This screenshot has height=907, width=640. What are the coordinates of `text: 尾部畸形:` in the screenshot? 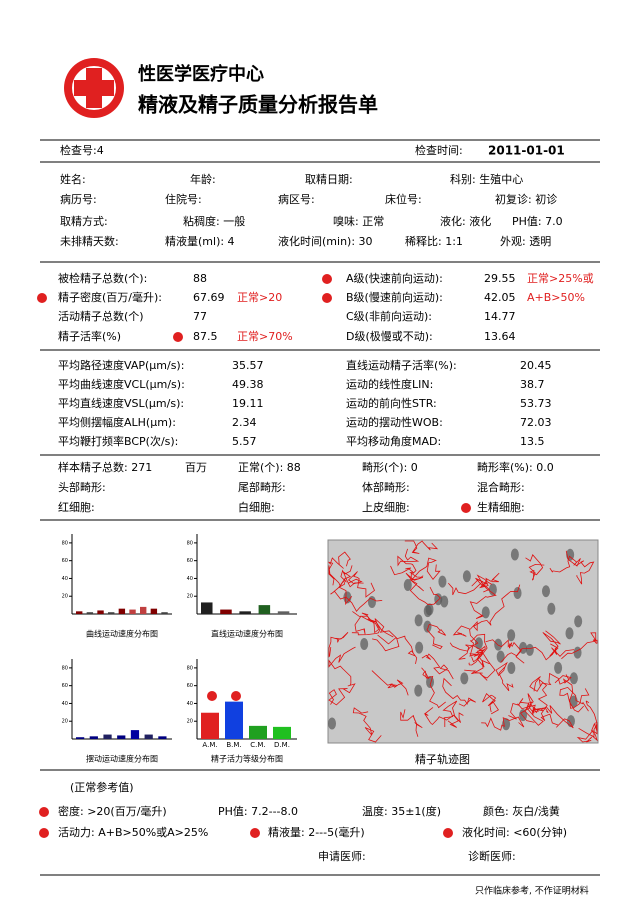 It's located at (262, 487).